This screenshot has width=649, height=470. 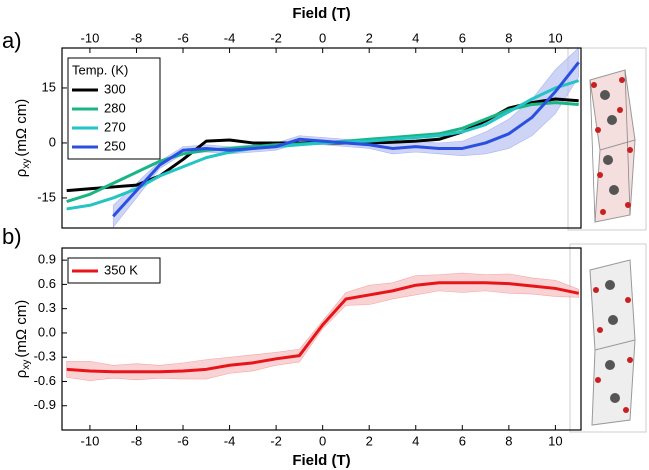 What do you see at coordinates (46, 196) in the screenshot?
I see `y-tick-label: -15` at bounding box center [46, 196].